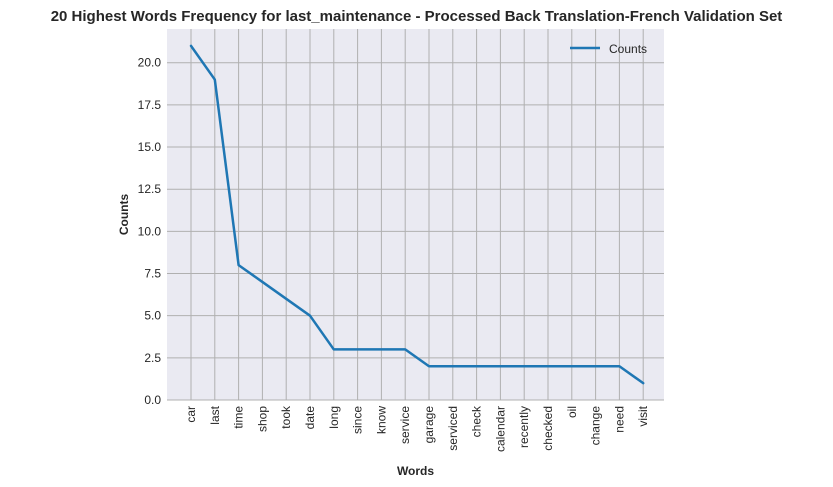  Describe the element at coordinates (150, 147) in the screenshot. I see `y-tick-label: 15.0` at that location.